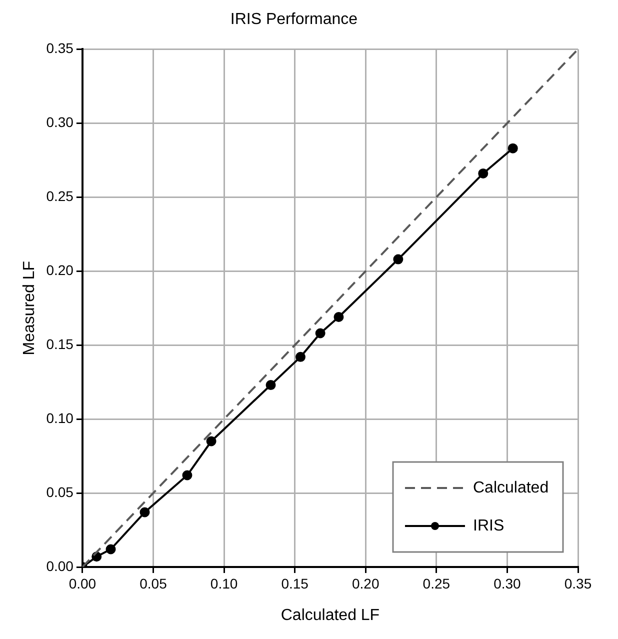  What do you see at coordinates (29, 308) in the screenshot?
I see `y-axis-title: Measured LF` at bounding box center [29, 308].